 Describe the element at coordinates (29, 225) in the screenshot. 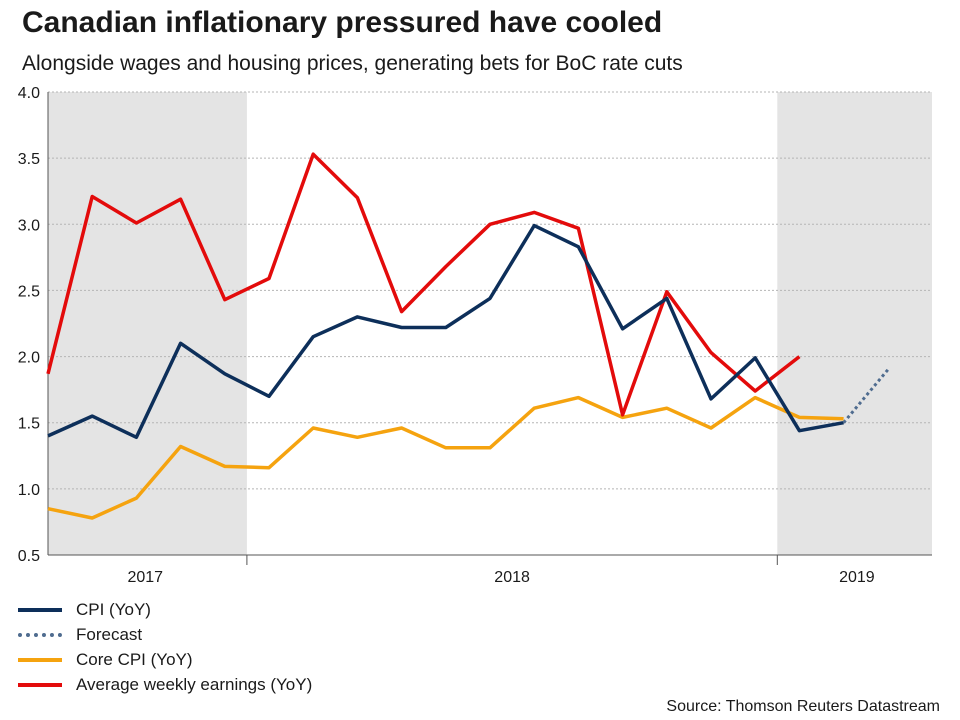

I see `y-tick-label: 3.0` at that location.